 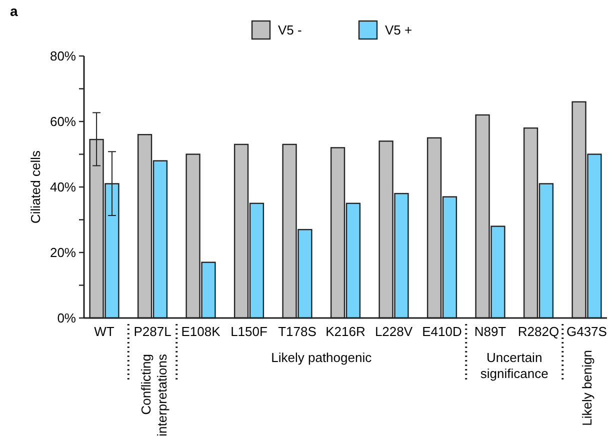 What do you see at coordinates (14, 11) in the screenshot?
I see `chart-title: a` at bounding box center [14, 11].